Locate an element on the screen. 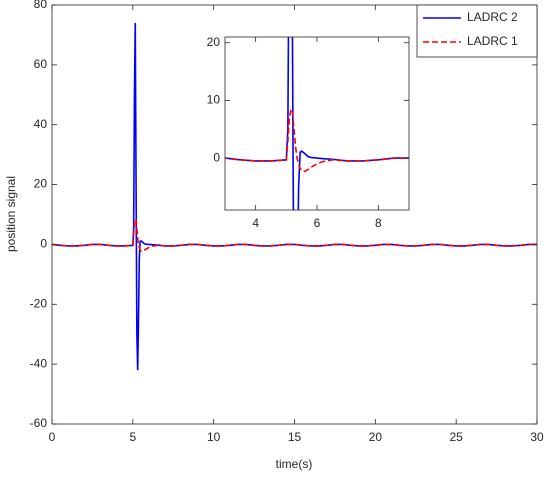  x-tick-label: 0 is located at coordinates (52, 437).